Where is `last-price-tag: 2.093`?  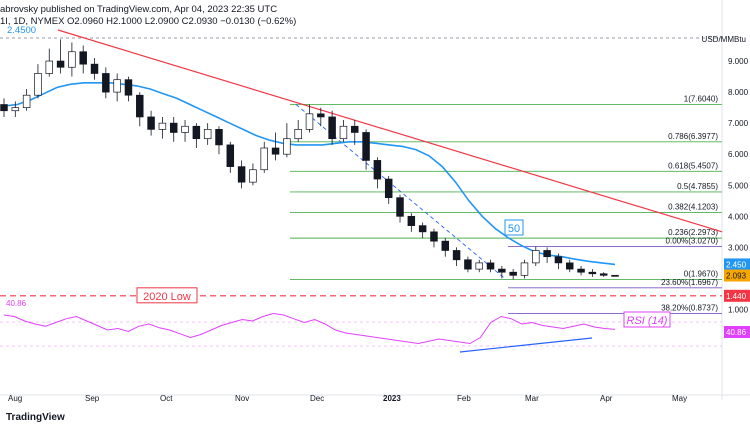
last-price-tag: 2.093 is located at coordinates (736, 276).